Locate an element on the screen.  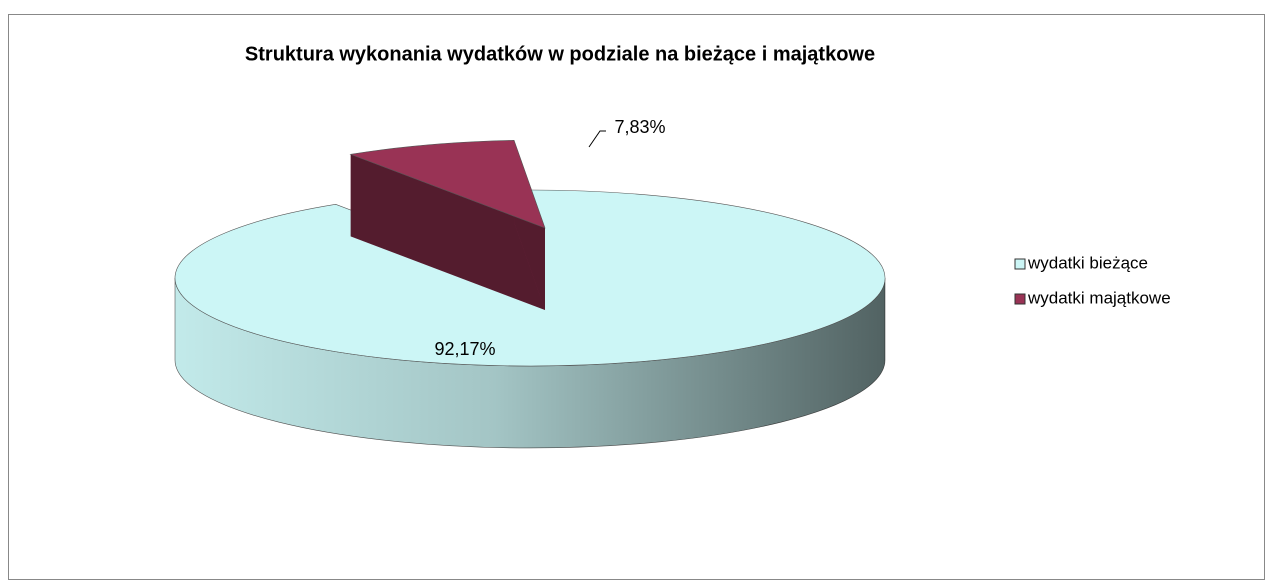
slice-face-shade is located at coordinates (447, 232).